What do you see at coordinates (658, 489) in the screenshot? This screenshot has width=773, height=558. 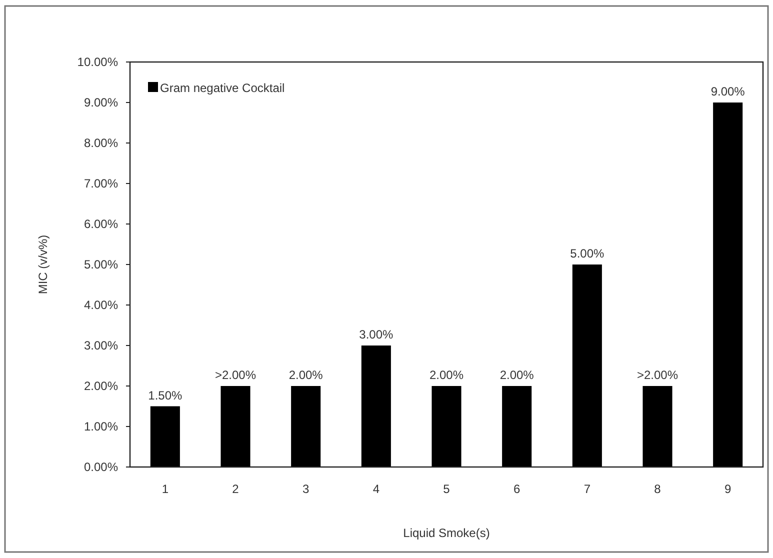 I see `x-tick-label: 8` at bounding box center [658, 489].